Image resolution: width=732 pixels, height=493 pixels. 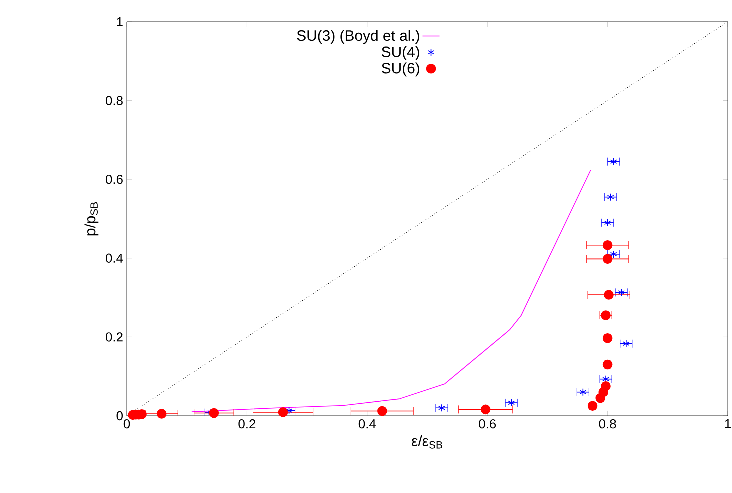 I want to click on x-tick-label: 0.2, so click(x=247, y=424).